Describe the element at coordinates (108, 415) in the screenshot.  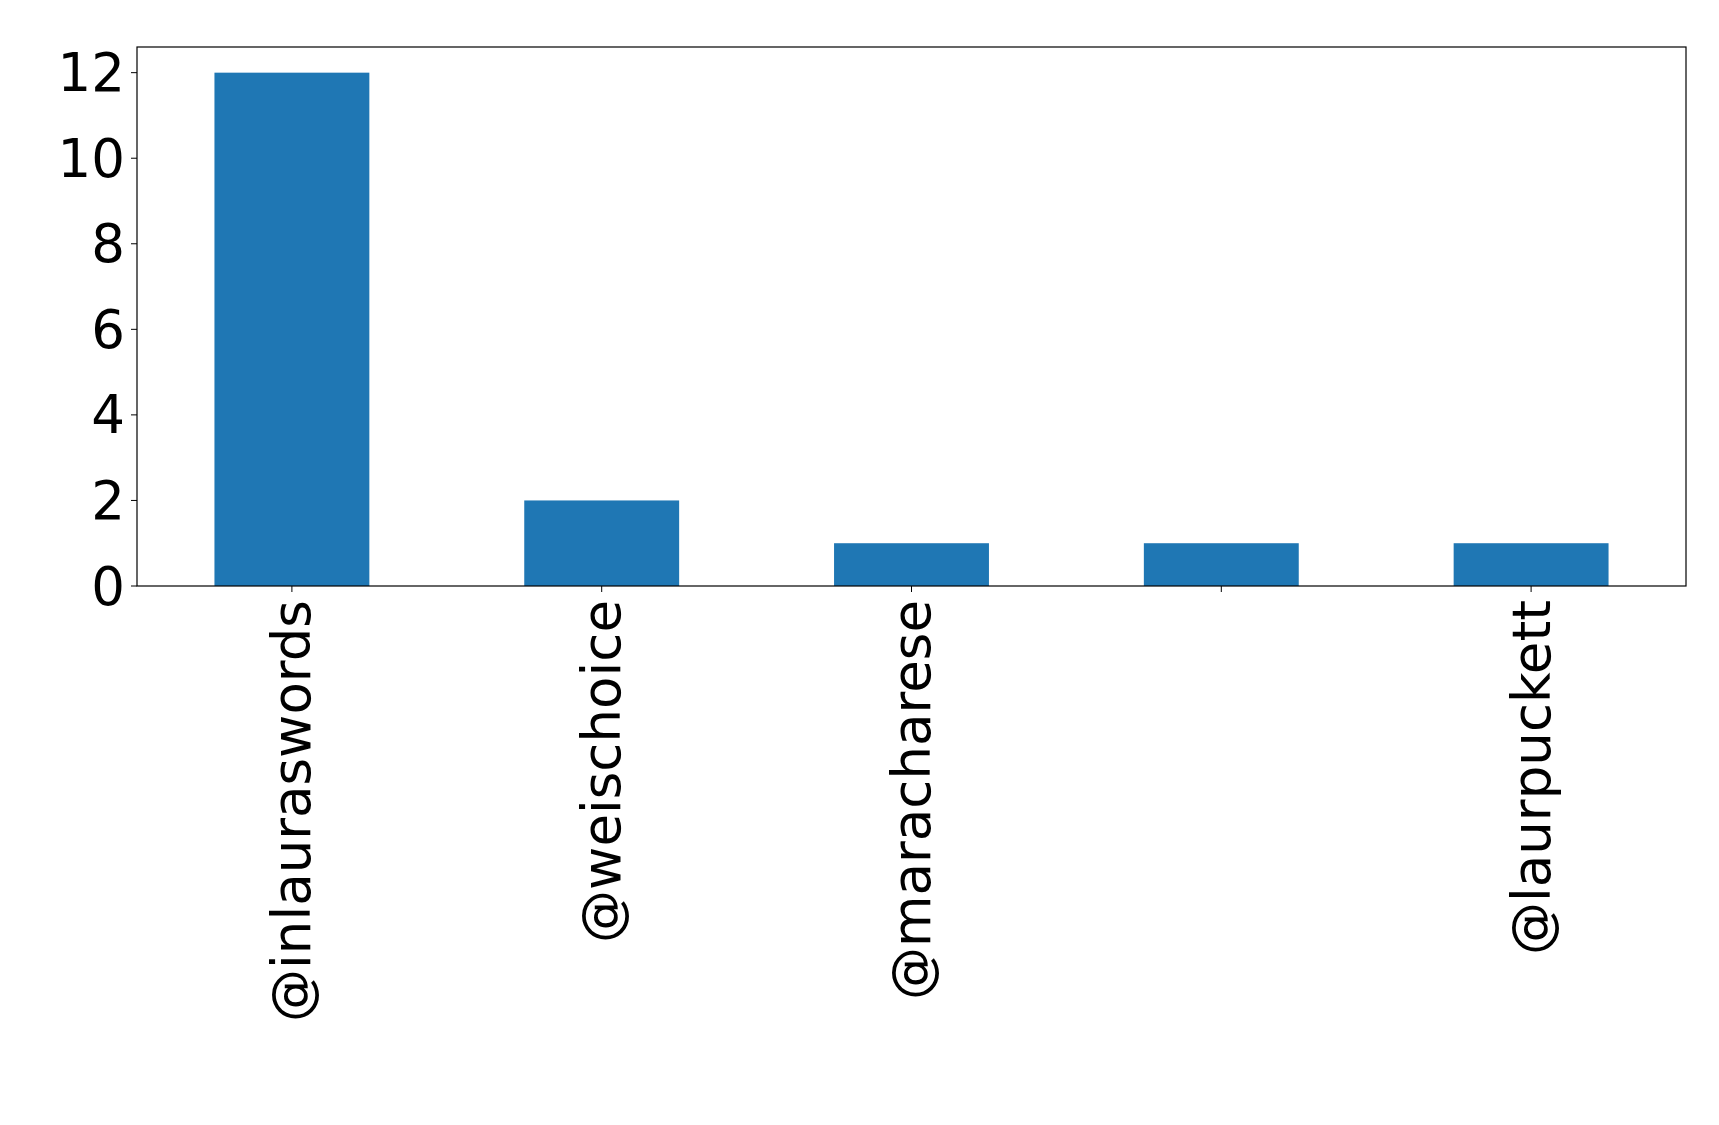
I see `y-tick-label: 4` at that location.